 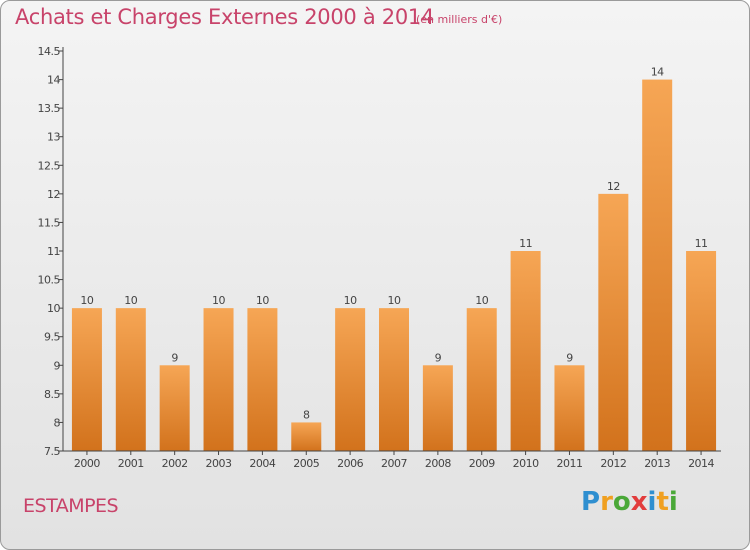 What do you see at coordinates (71, 506) in the screenshot?
I see `commune-name: ESTAMPES` at bounding box center [71, 506].